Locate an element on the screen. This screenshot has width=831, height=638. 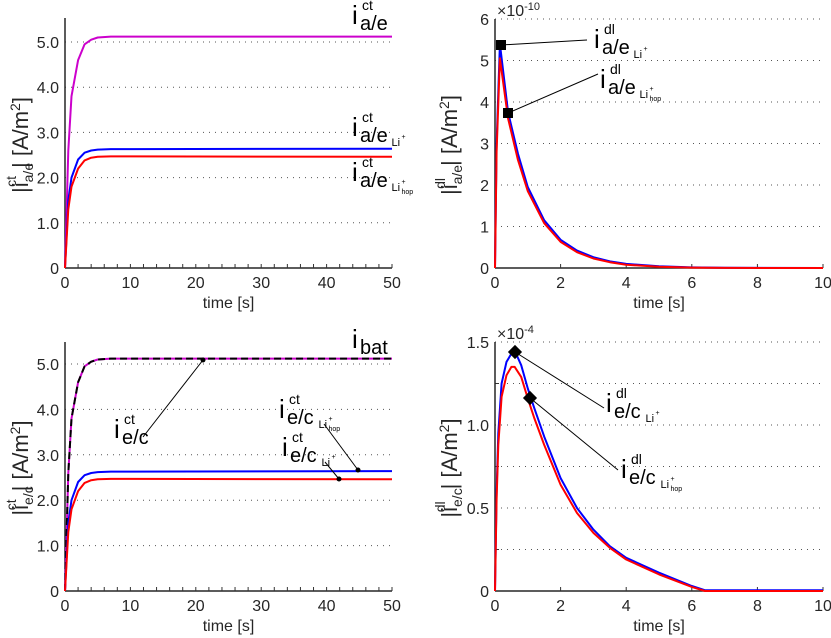
y-tick-label: 4 is located at coordinates (484, 103).